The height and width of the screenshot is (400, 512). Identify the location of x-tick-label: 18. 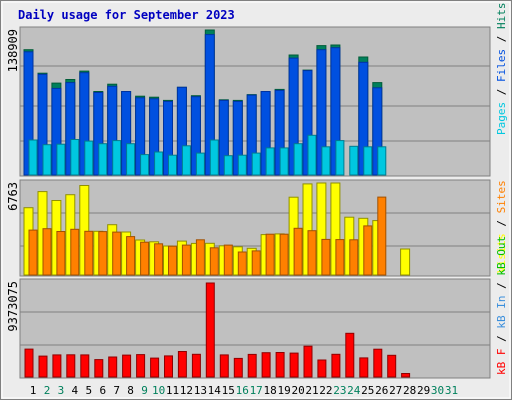
(269, 390).